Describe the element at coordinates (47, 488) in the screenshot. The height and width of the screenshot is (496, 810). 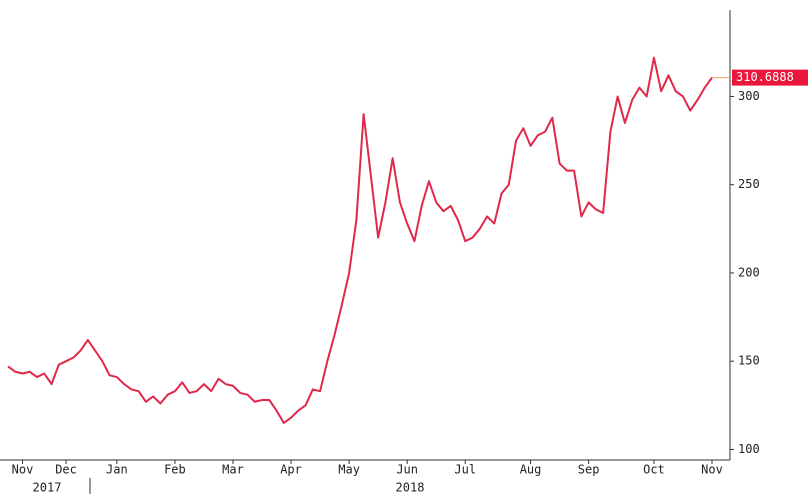
I see `year-label: 2017` at that location.